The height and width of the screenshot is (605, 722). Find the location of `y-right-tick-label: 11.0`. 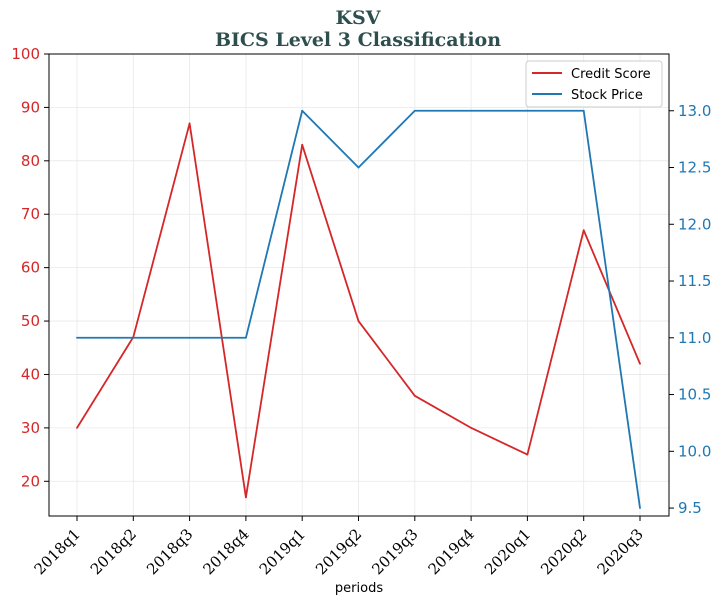

y-right-tick-label: 11.0 is located at coordinates (694, 338).